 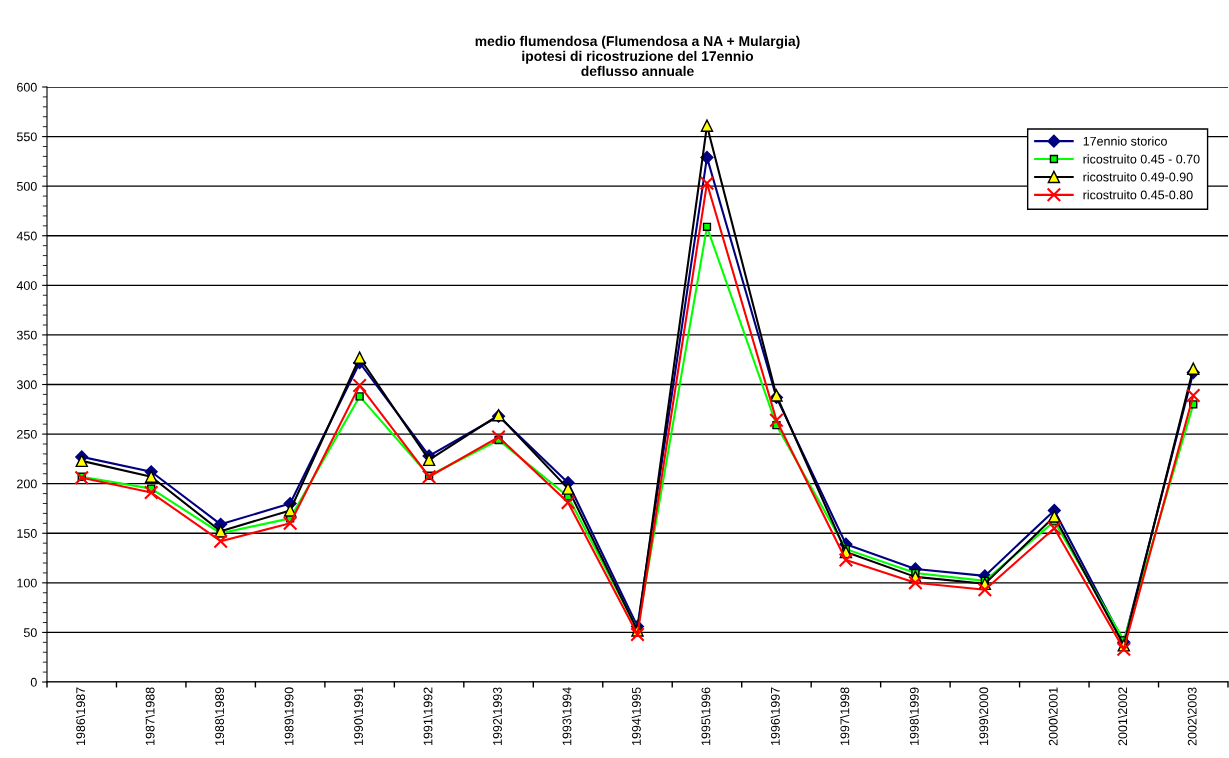 What do you see at coordinates (845, 716) in the screenshot?
I see `x-tick-label: 1997\1998` at bounding box center [845, 716].